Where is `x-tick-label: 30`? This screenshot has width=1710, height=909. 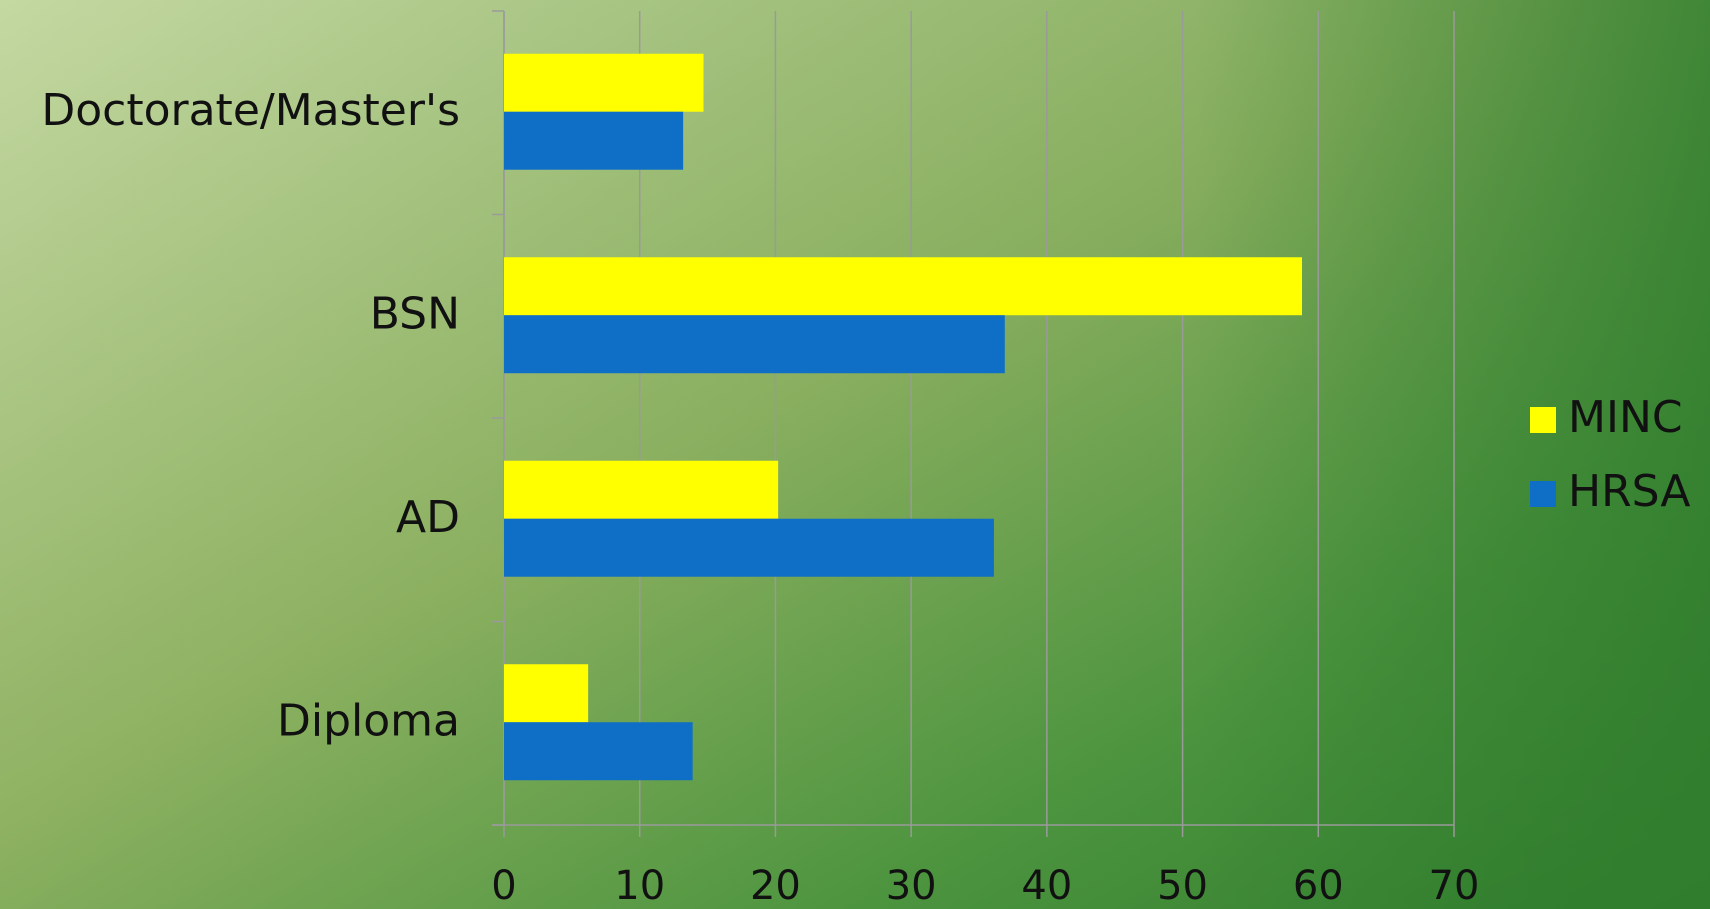 x-tick-label: 30 is located at coordinates (911, 886).